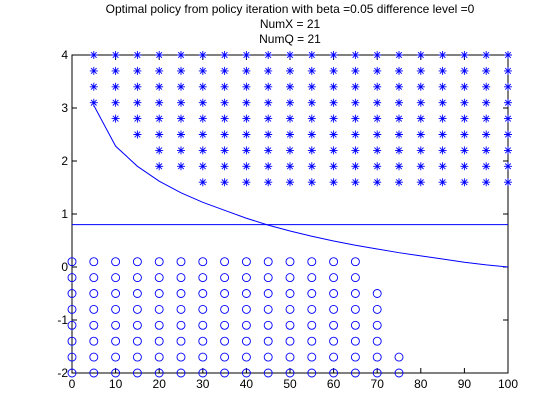  Describe the element at coordinates (290, 24) in the screenshot. I see `chart-title-line-2: NumX = 21` at that location.